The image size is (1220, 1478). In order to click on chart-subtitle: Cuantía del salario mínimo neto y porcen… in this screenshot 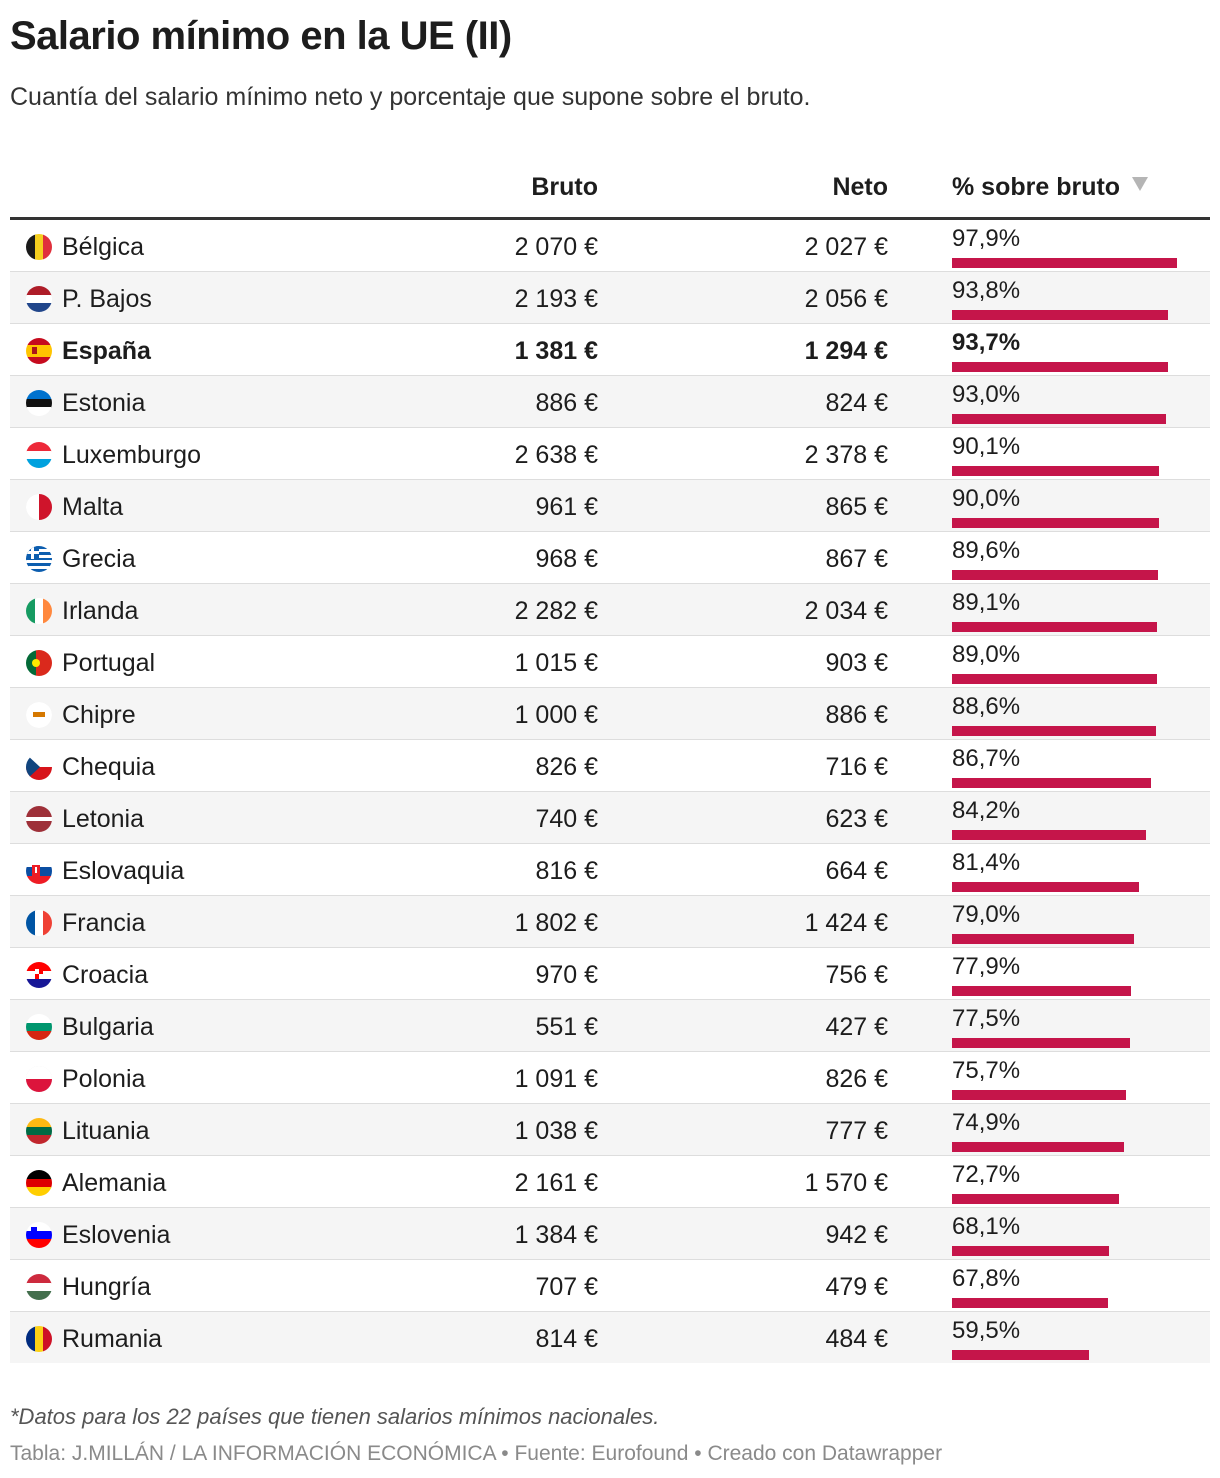, I will do `click(410, 97)`.